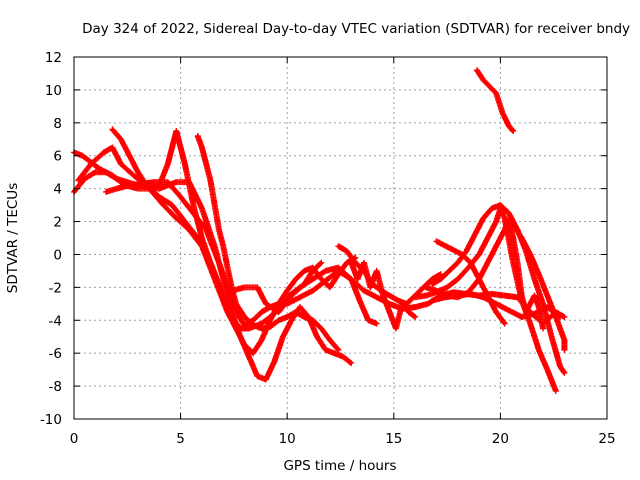  What do you see at coordinates (57, 157) in the screenshot?
I see `y-tick-label: 6` at bounding box center [57, 157].